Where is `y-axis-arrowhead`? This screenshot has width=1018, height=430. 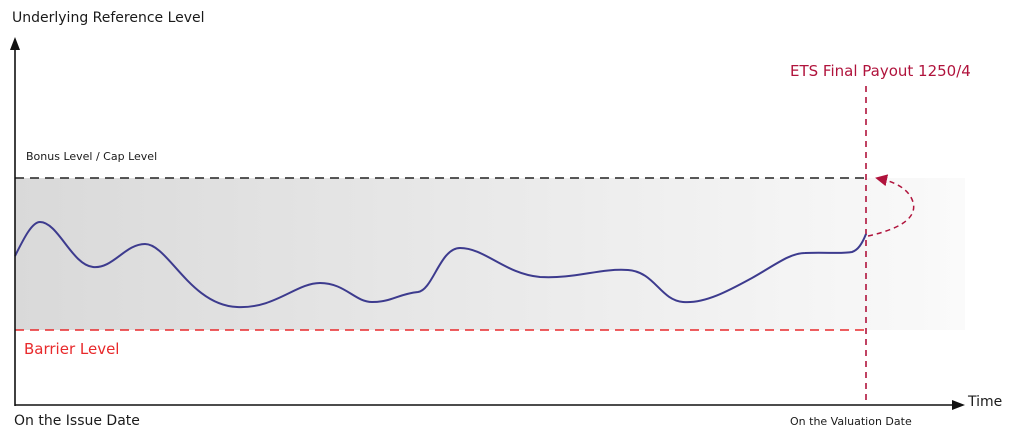
y-axis-arrowhead is located at coordinates (15, 43).